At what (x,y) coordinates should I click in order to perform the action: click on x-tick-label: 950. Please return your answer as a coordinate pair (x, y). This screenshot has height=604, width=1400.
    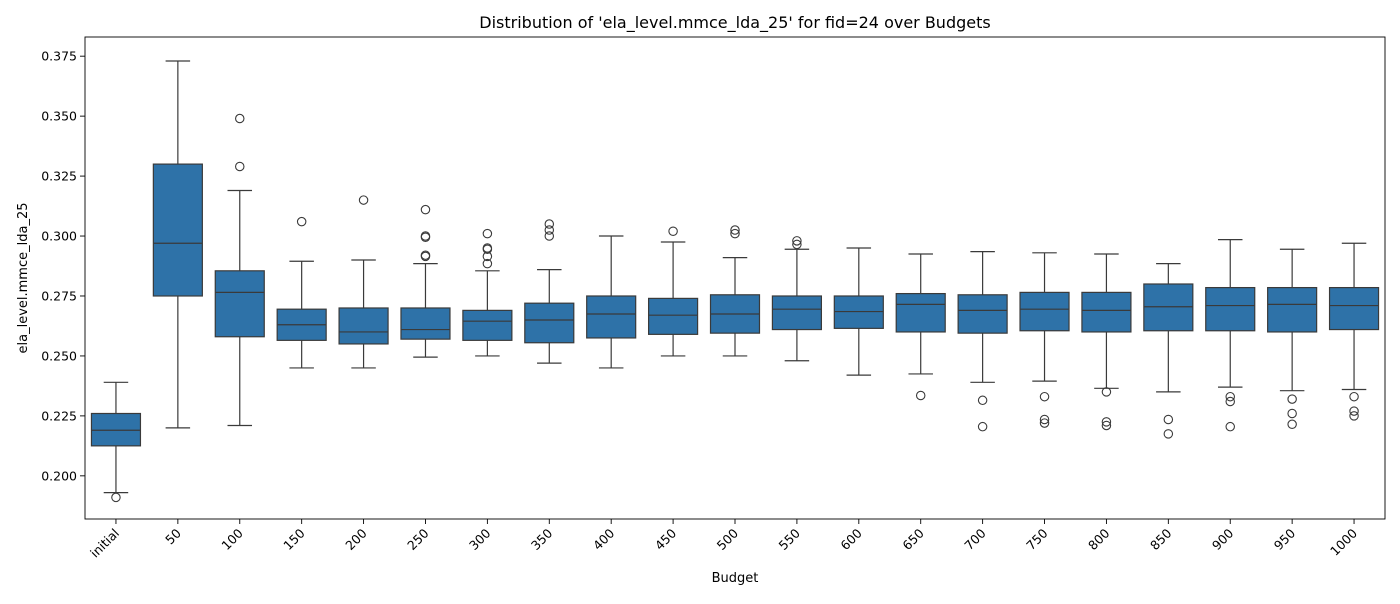
    Looking at the image, I should click on (1285, 539).